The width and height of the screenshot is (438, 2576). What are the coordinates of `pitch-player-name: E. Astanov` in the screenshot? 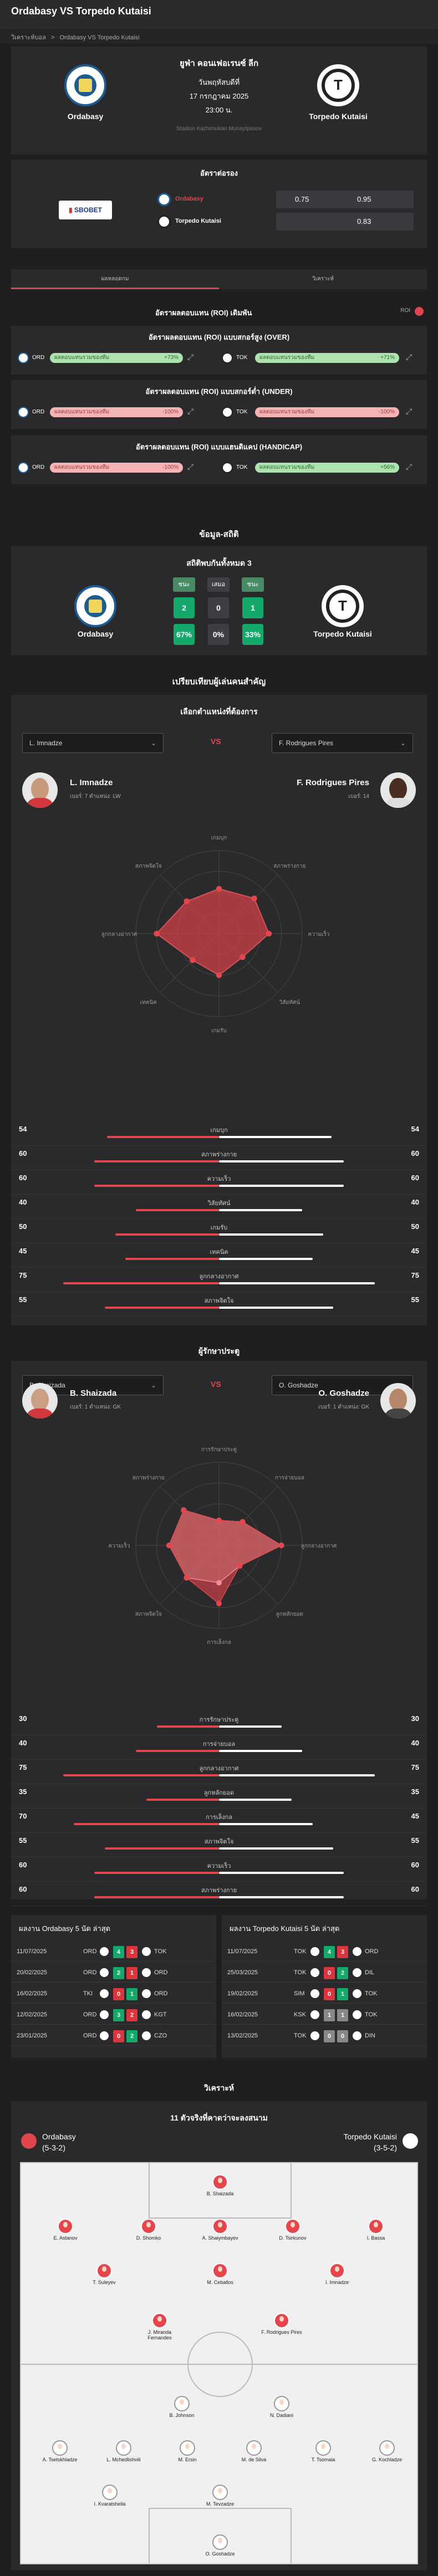 It's located at (65, 2238).